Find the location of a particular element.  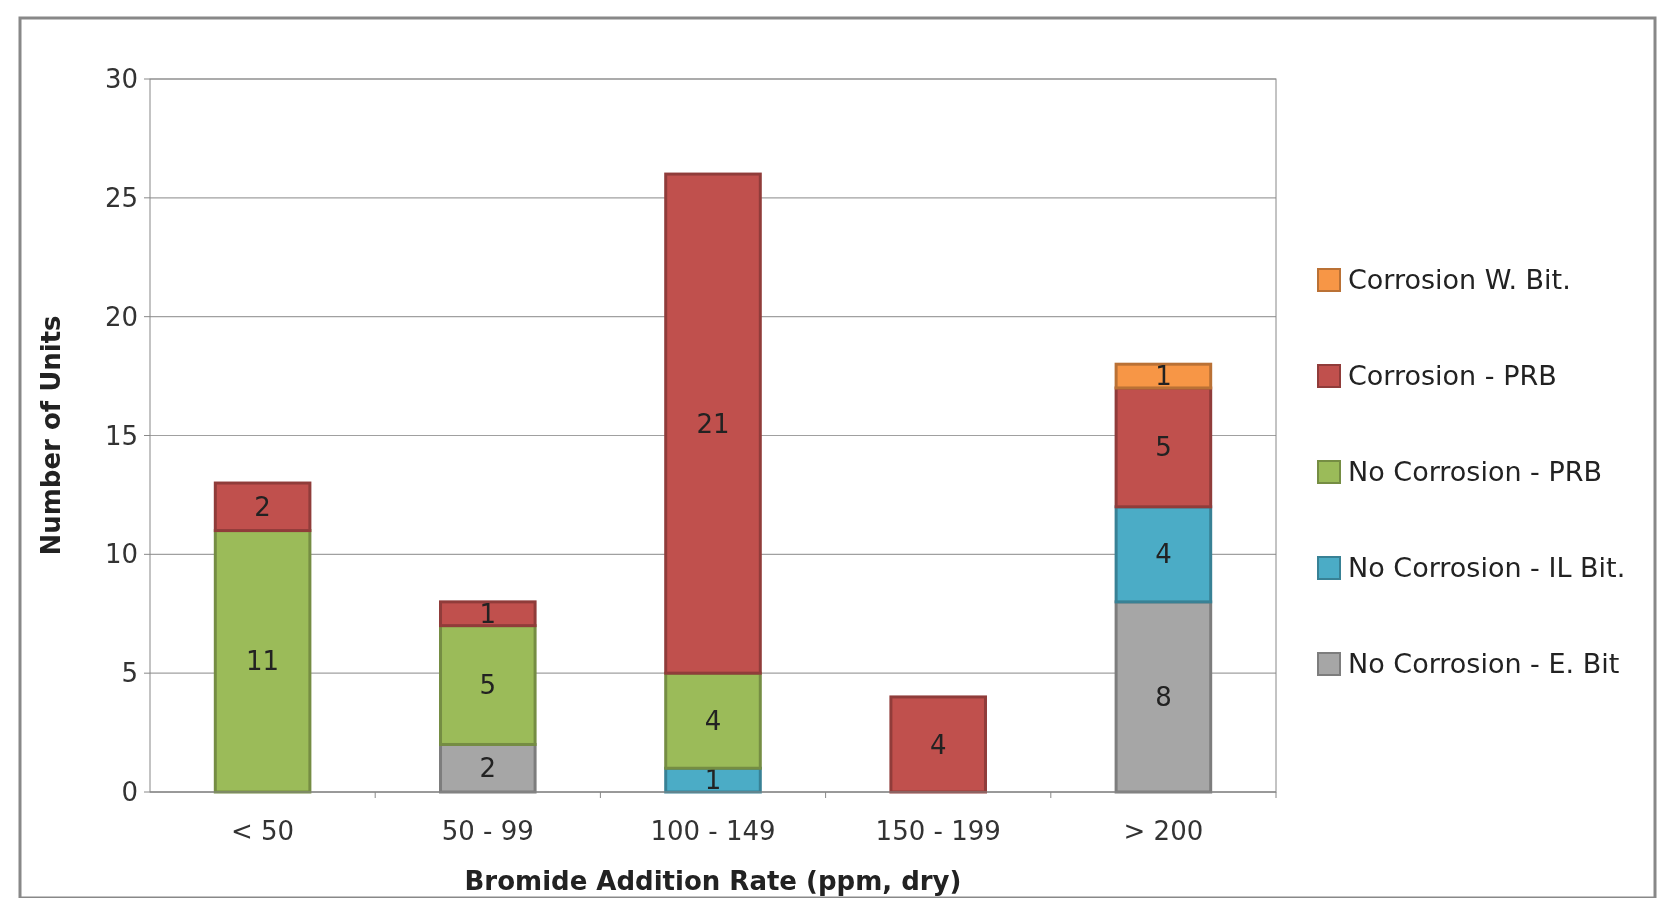

data-label: 11 is located at coordinates (263, 661).